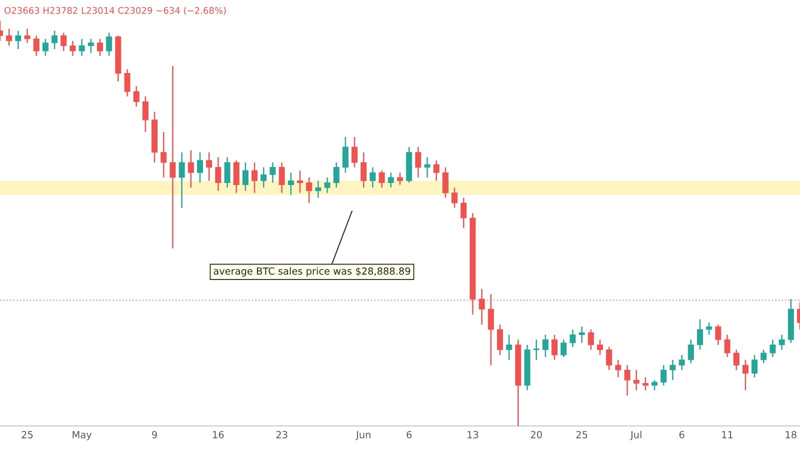 Image resolution: width=800 pixels, height=458 pixels. What do you see at coordinates (154, 434) in the screenshot?
I see `x-tick-label: 9` at bounding box center [154, 434].